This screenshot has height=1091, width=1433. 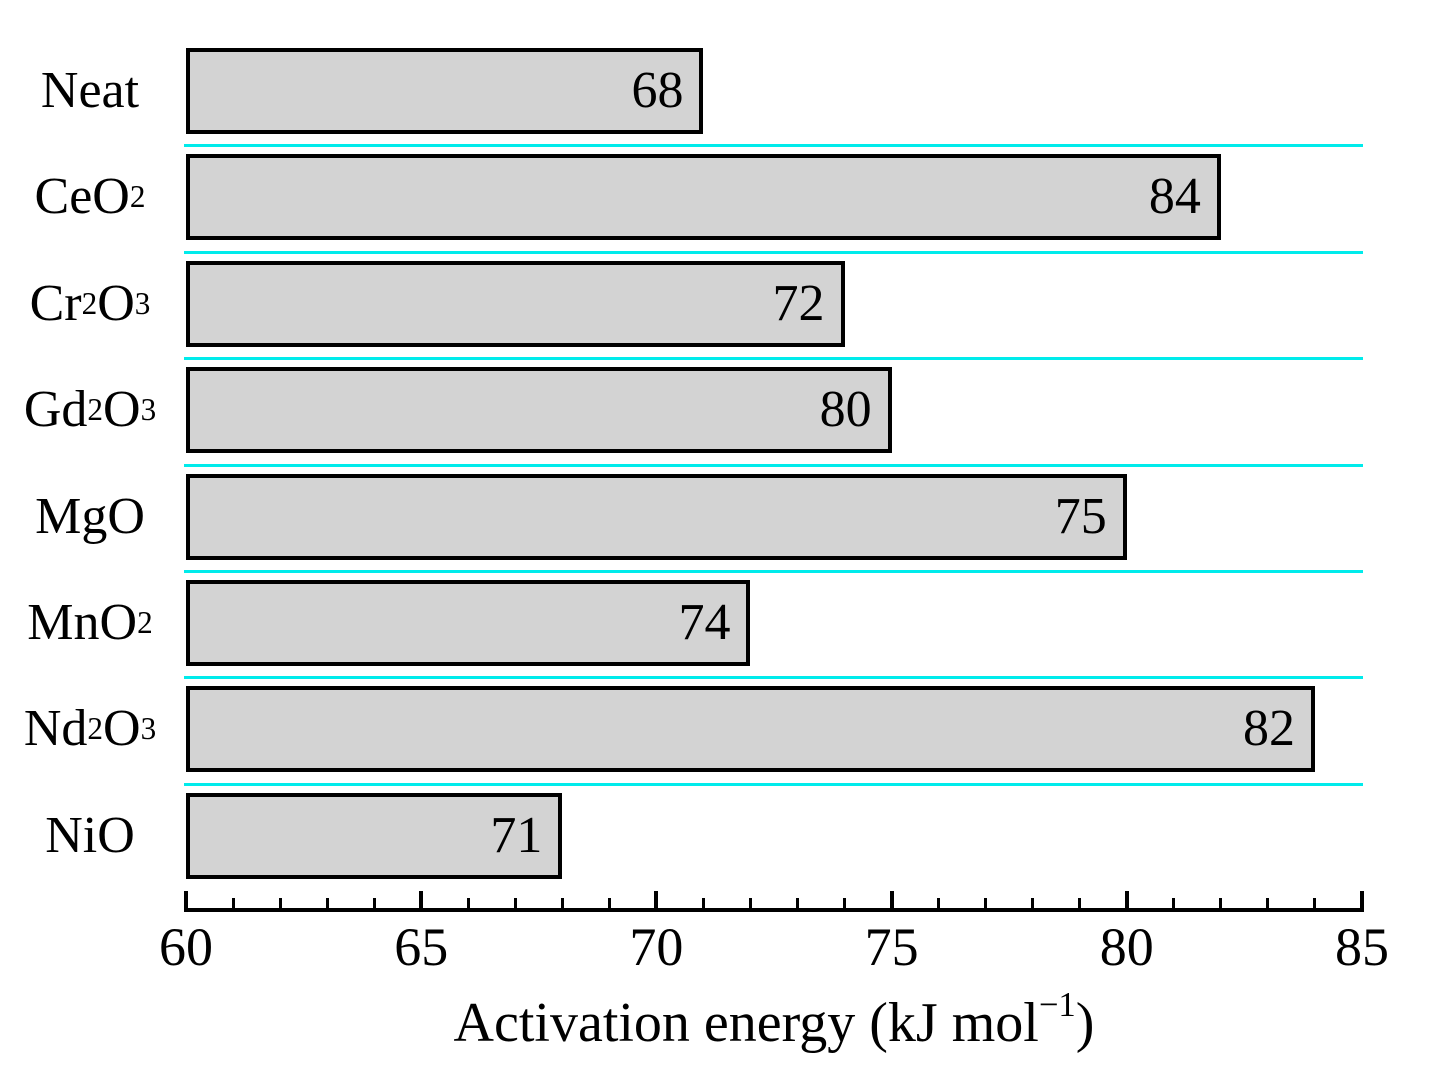 I want to click on x-axis-title: Activation energy (kJ mol−1), so click(x=774, y=1020).